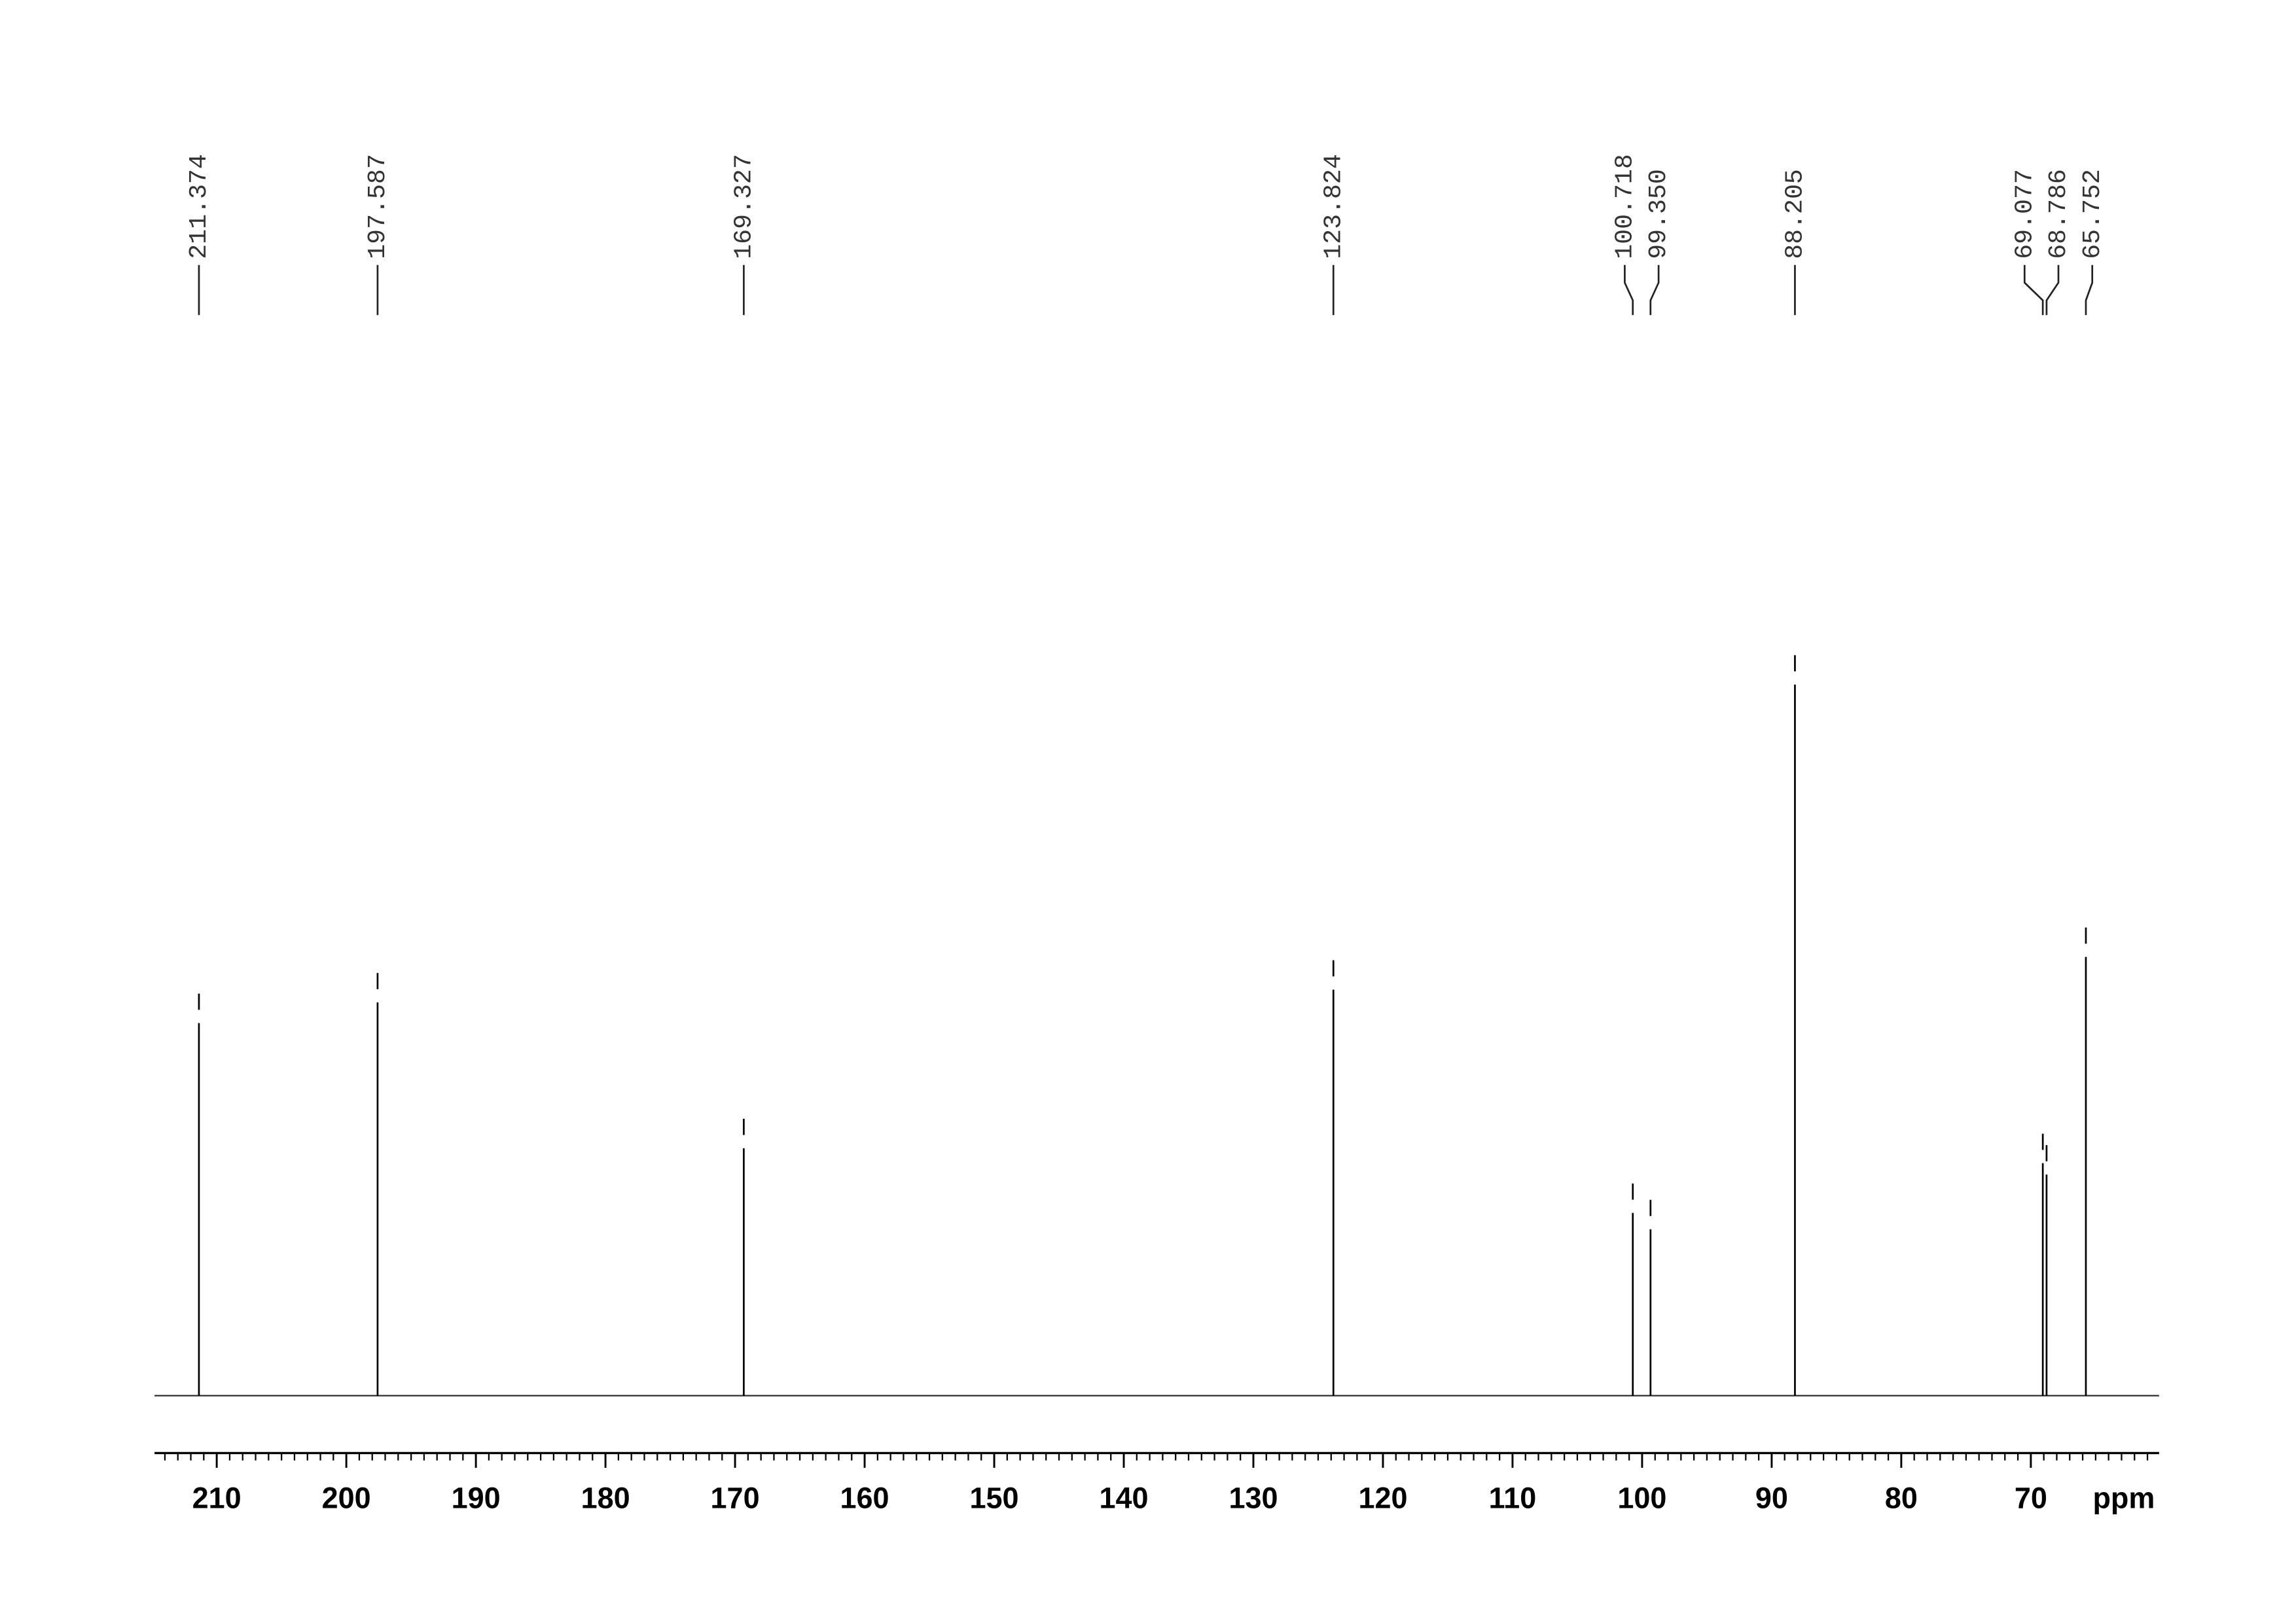 The width and height of the screenshot is (2296, 1623). I want to click on x-tick-label: 80, so click(1901, 1497).